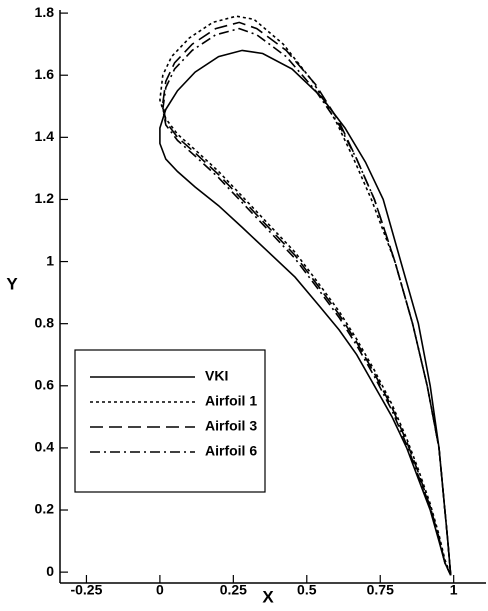  Describe the element at coordinates (170, 421) in the screenshot. I see `legend-box` at that location.